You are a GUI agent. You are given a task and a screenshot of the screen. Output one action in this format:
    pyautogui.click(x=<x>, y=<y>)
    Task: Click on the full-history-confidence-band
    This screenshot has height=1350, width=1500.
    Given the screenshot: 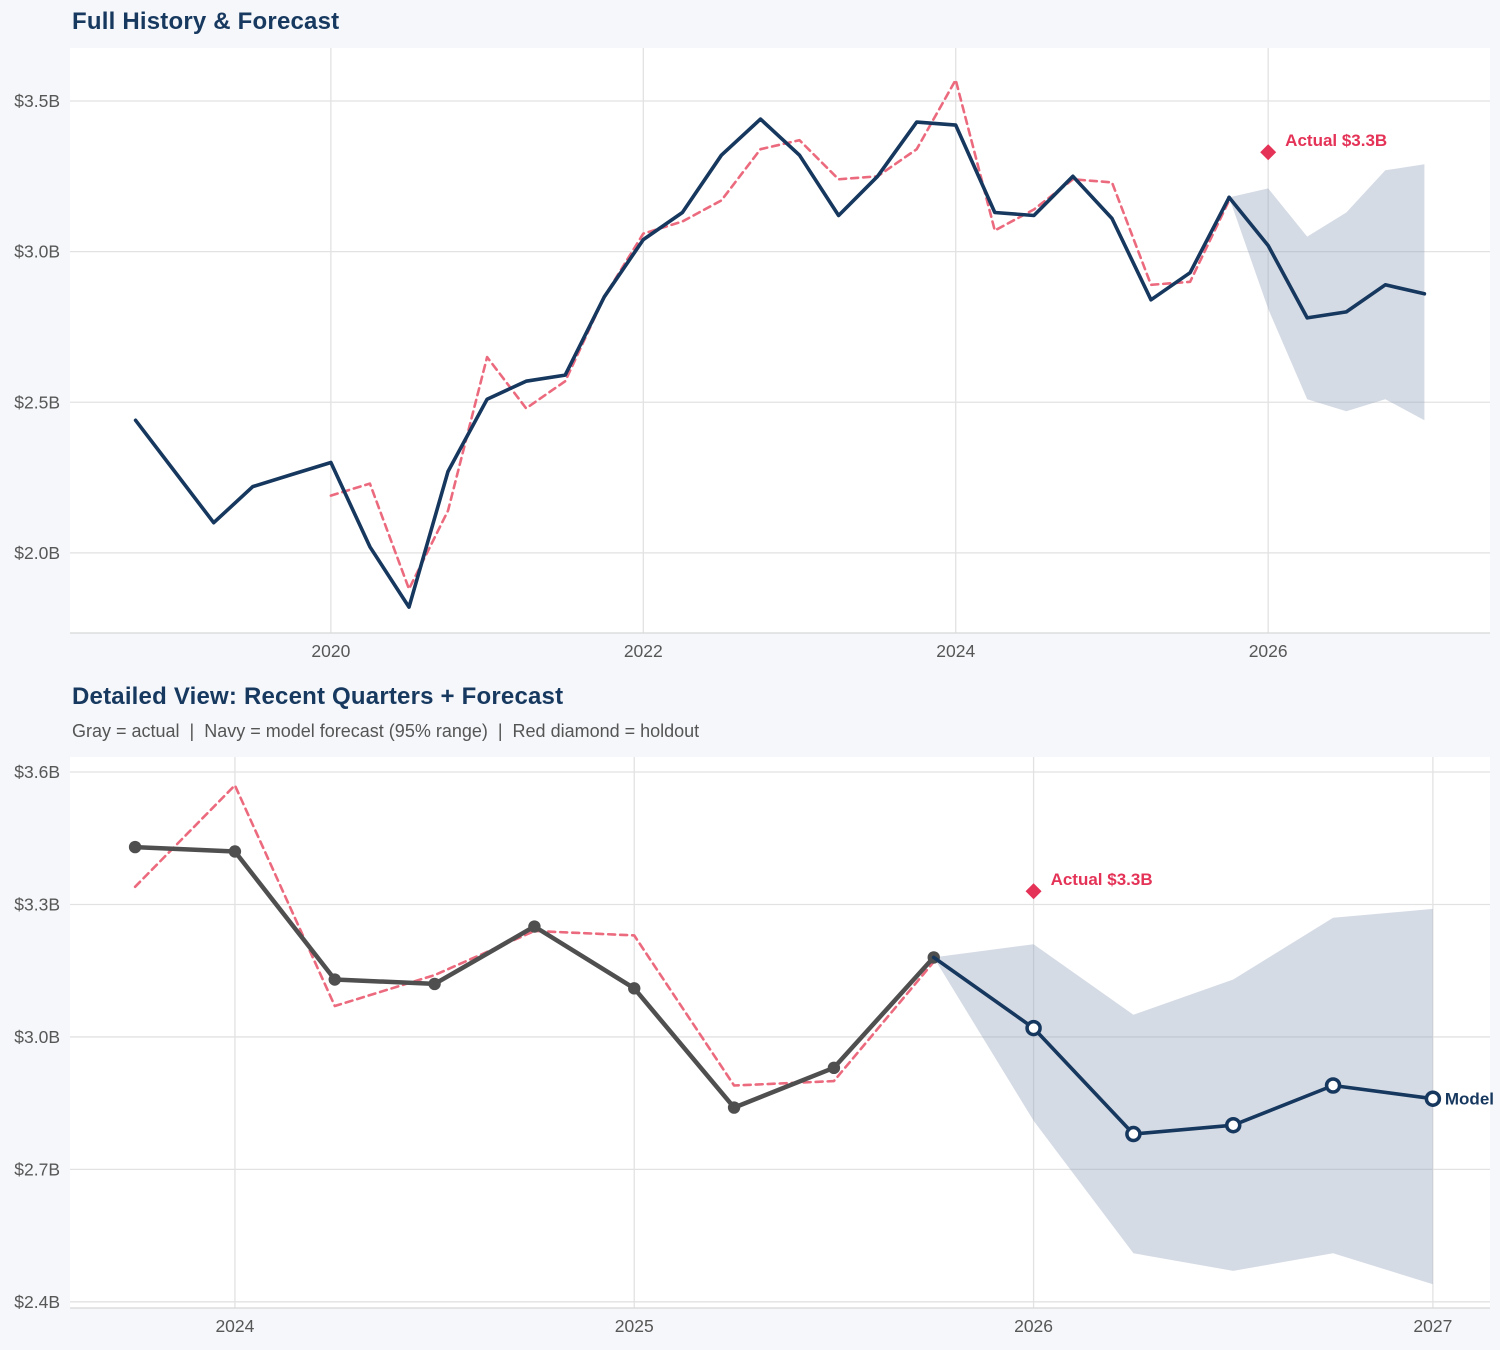 What is the action you would take?
    pyautogui.click(x=1327, y=292)
    